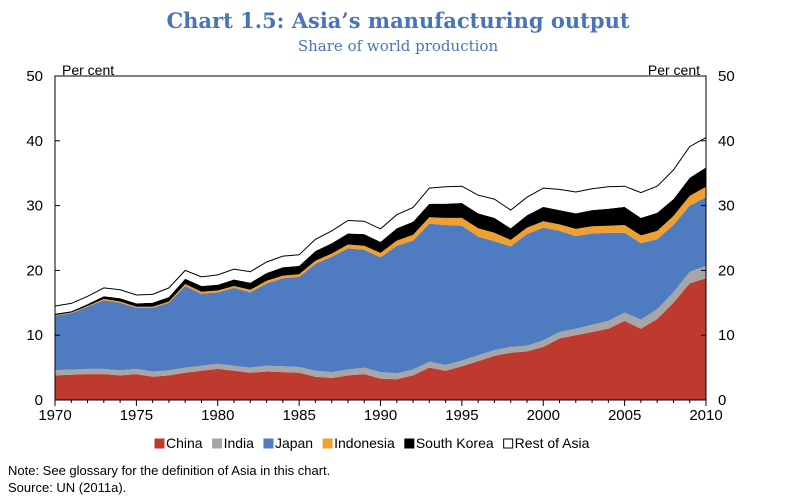  Describe the element at coordinates (508, 443) in the screenshot. I see `legend-swatch-rest-of-asia` at that location.